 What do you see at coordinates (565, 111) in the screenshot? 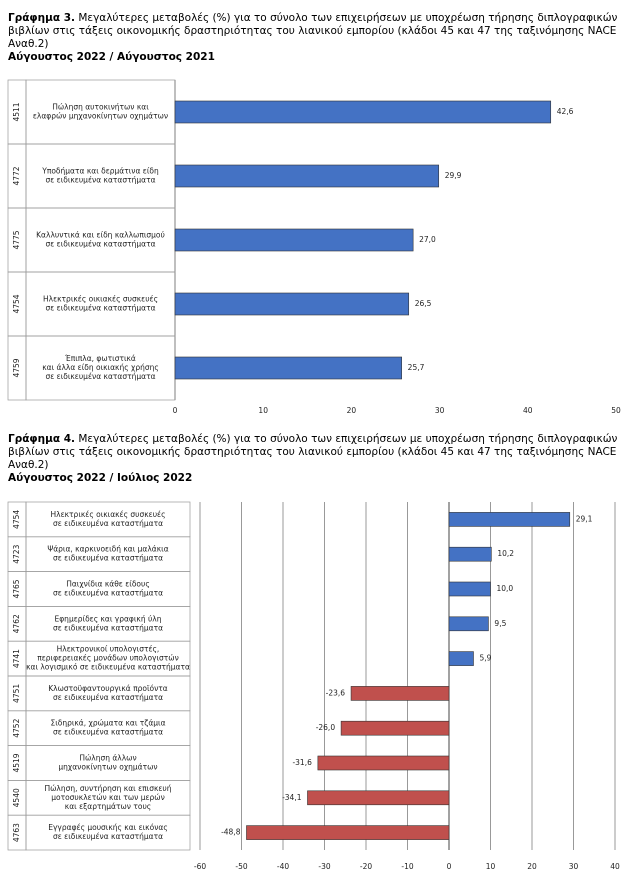
I see `value-label: 42,6` at bounding box center [565, 111].